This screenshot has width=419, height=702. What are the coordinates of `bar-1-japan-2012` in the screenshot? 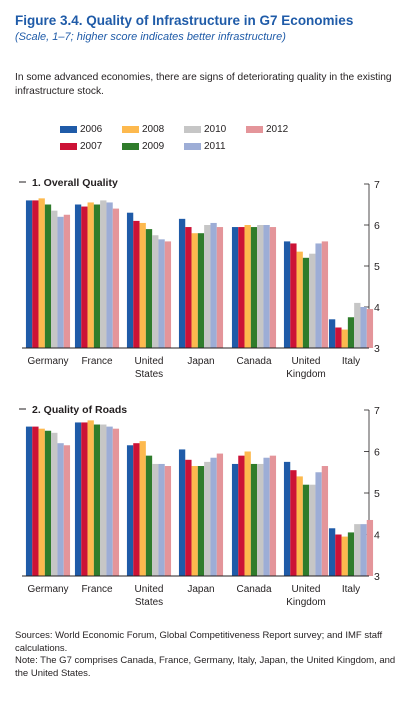 It's located at (220, 287).